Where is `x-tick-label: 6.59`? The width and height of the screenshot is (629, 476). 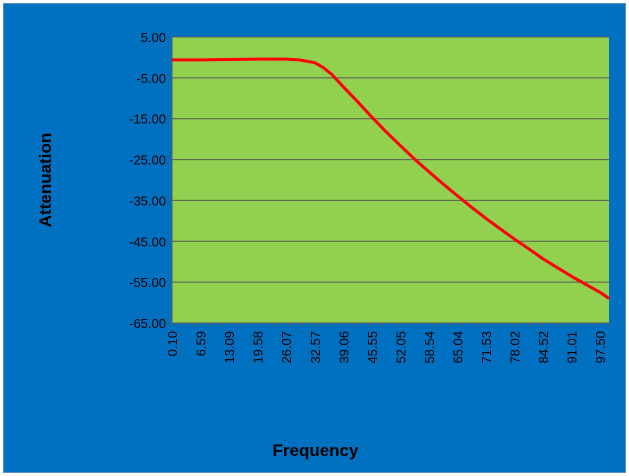 x-tick-label: 6.59 is located at coordinates (201, 343).